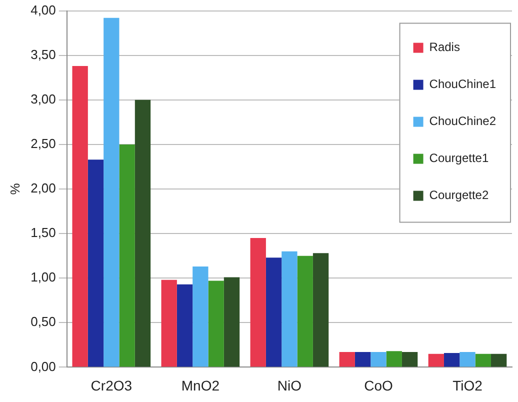 Image resolution: width=518 pixels, height=402 pixels. What do you see at coordinates (43, 144) in the screenshot?
I see `y-tick-label: 2,50` at bounding box center [43, 144].